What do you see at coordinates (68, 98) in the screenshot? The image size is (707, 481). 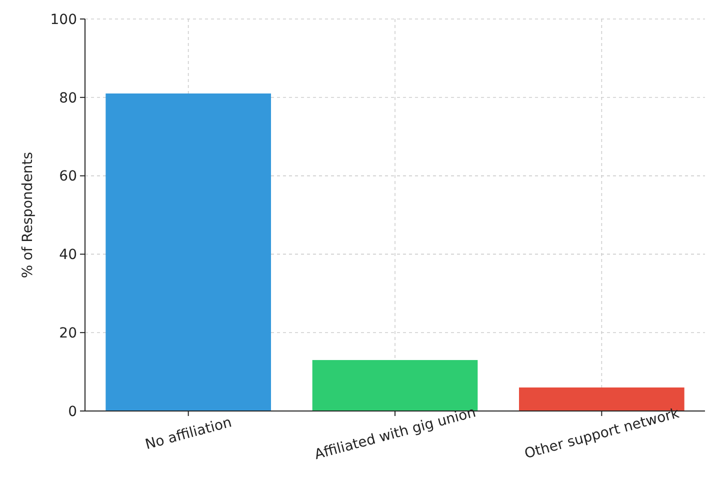 I see `y-tick-label: 80` at bounding box center [68, 98].